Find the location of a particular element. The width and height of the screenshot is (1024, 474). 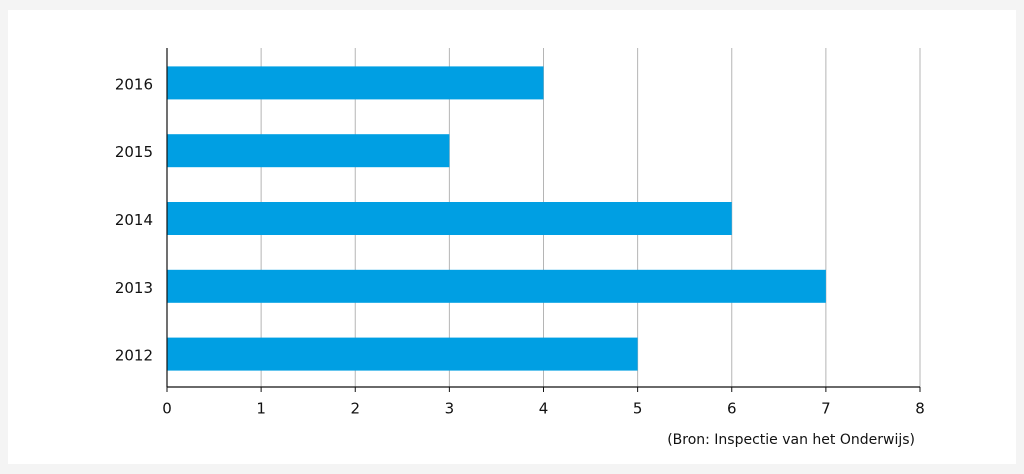

x-tick-label: 5 is located at coordinates (638, 409).